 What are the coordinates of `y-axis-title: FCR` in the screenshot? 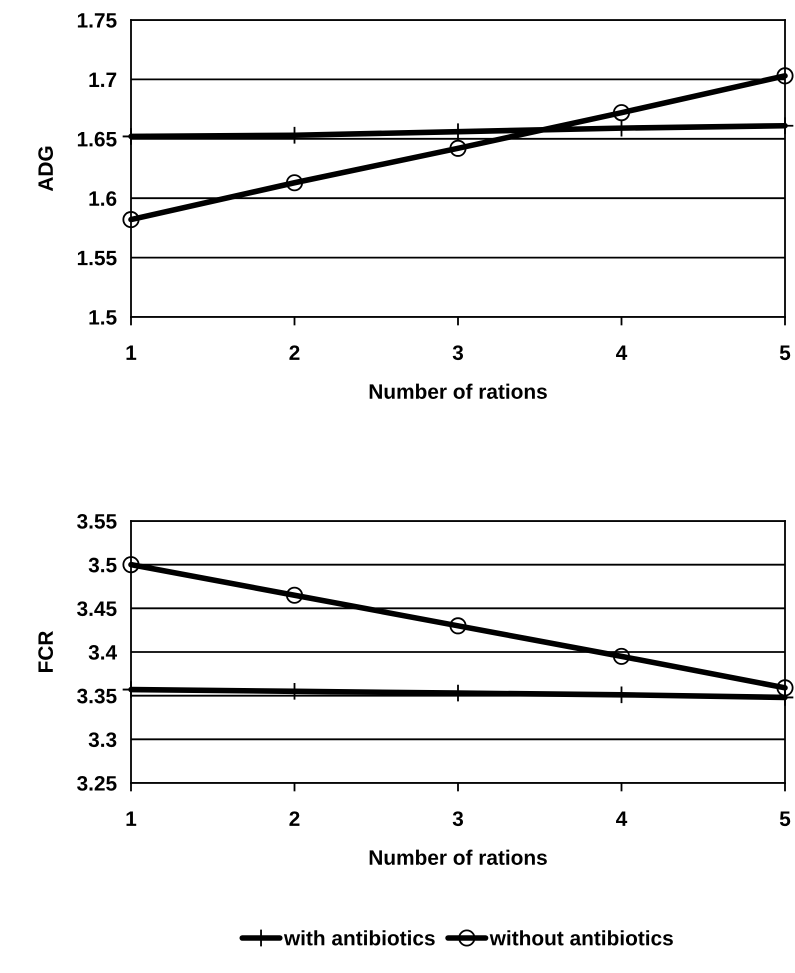 It's located at (46, 651).